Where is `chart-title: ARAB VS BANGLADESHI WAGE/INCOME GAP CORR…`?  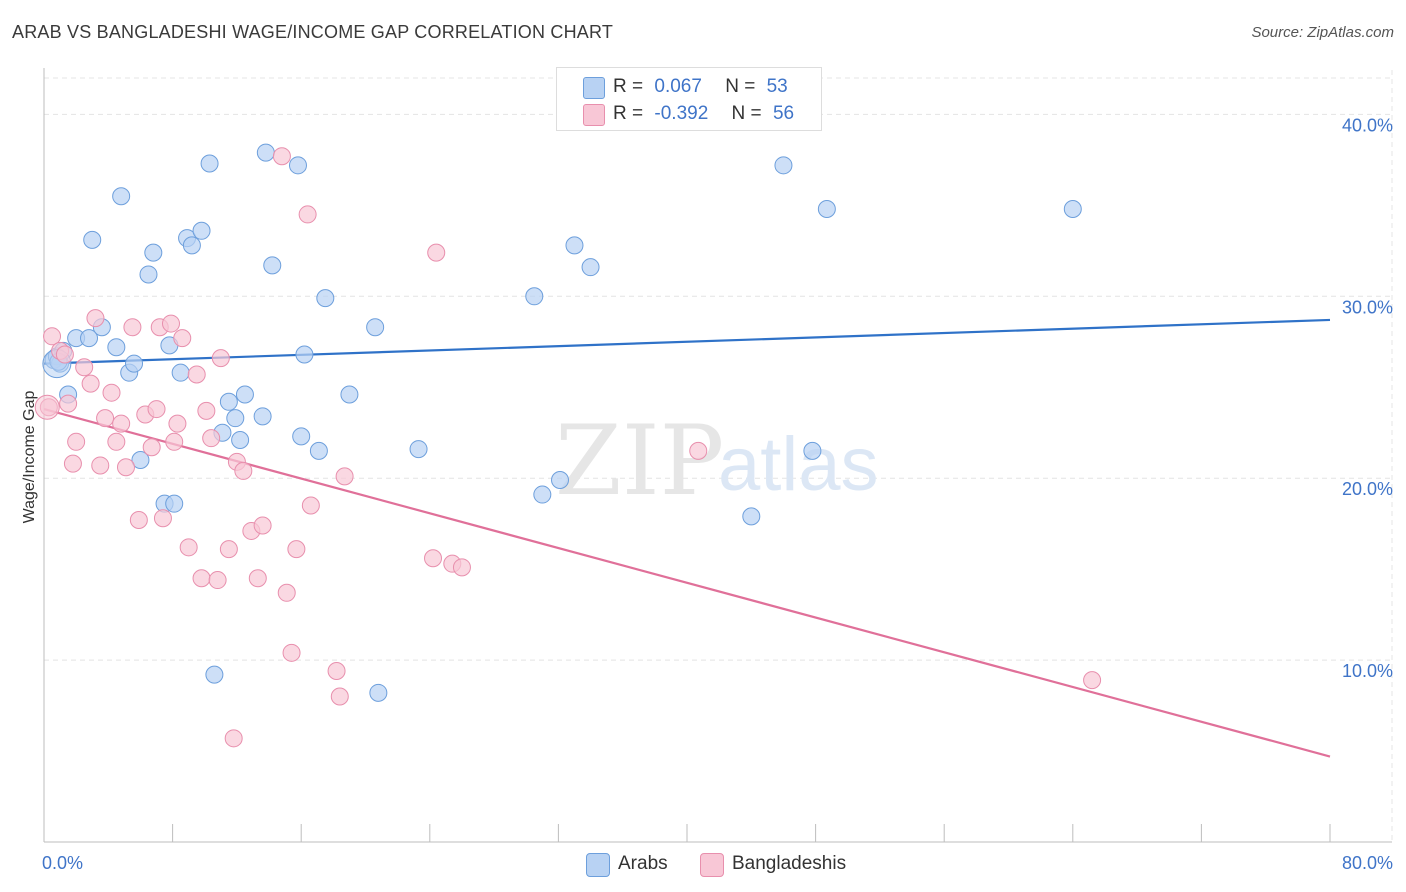
chart-title: ARAB VS BANGLADESHI WAGE/INCOME GAP CORR… is located at coordinates (313, 32).